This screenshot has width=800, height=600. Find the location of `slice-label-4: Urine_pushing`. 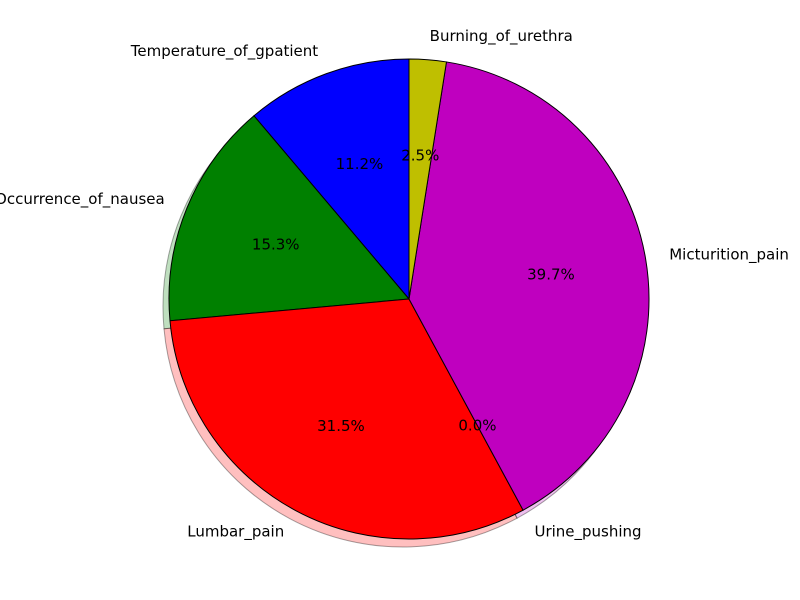

slice-label-4: Urine_pushing is located at coordinates (587, 531).